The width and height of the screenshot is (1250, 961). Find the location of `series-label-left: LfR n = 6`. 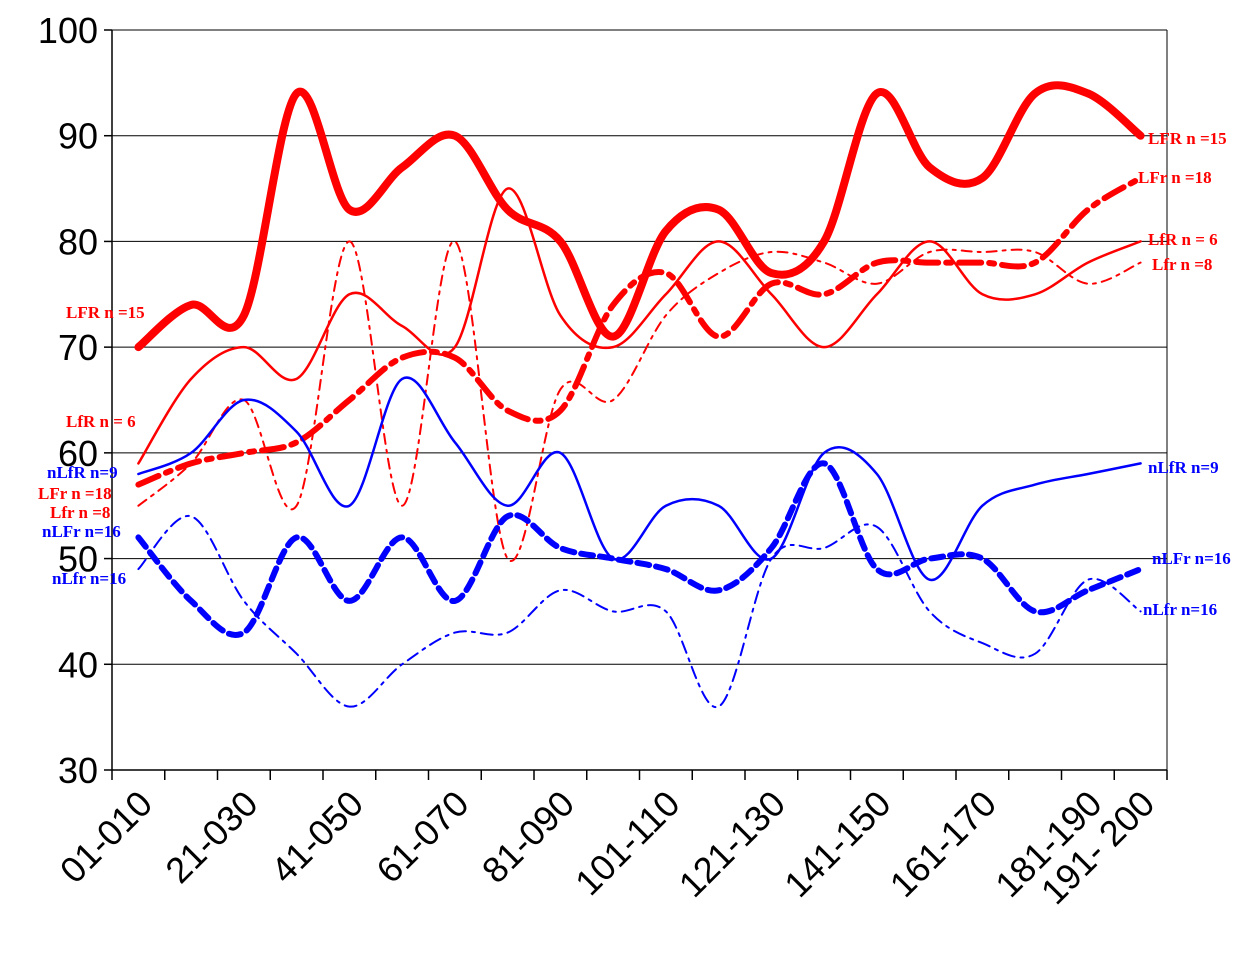

series-label-left: LfR n = 6 is located at coordinates (101, 421).